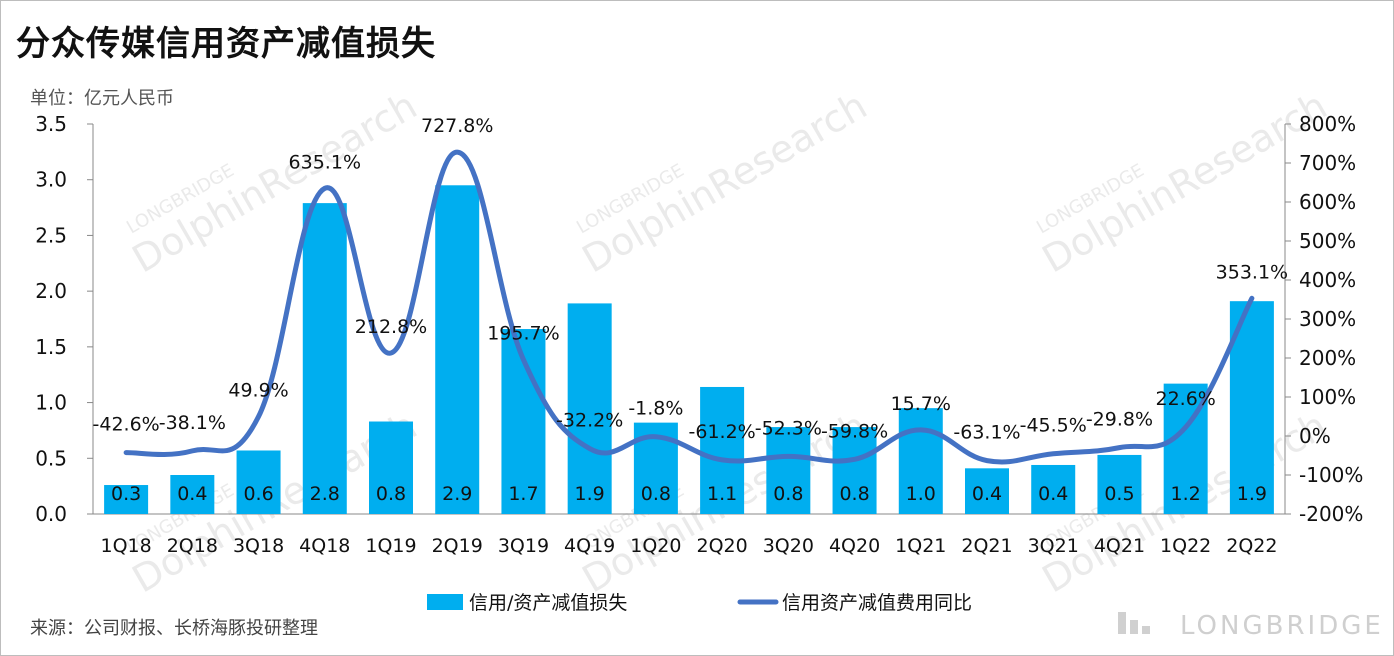 This screenshot has height=656, width=1394. I want to click on source-note: 来源：公司财报、长桥海豚投研整理, so click(174, 628).